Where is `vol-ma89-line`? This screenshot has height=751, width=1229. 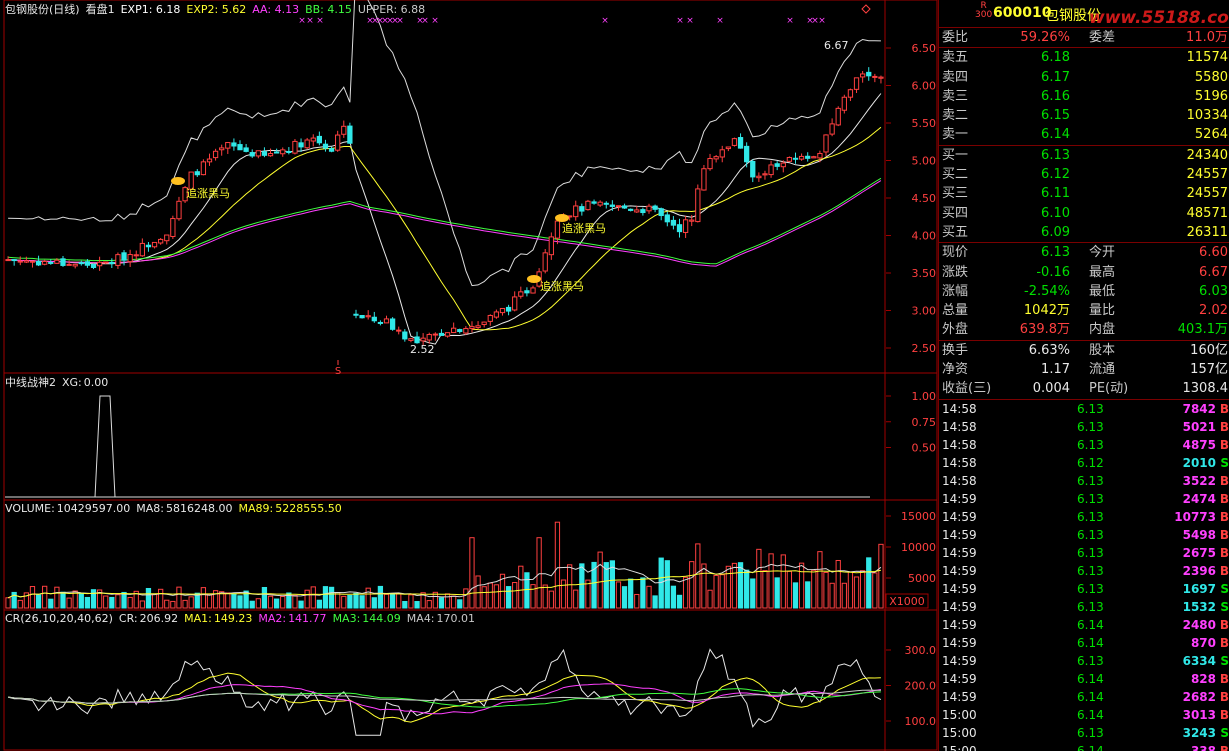 vol-ma89-line is located at coordinates (444, 584).